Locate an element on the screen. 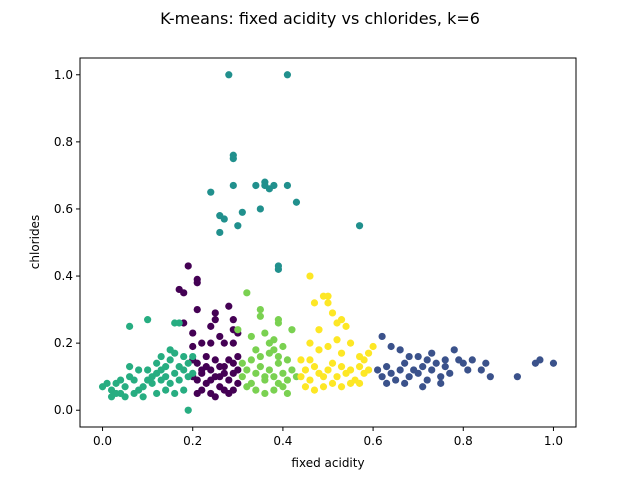 Image resolution: width=640 pixels, height=480 pixels. x-tick-label-4: 0.8 is located at coordinates (463, 441).